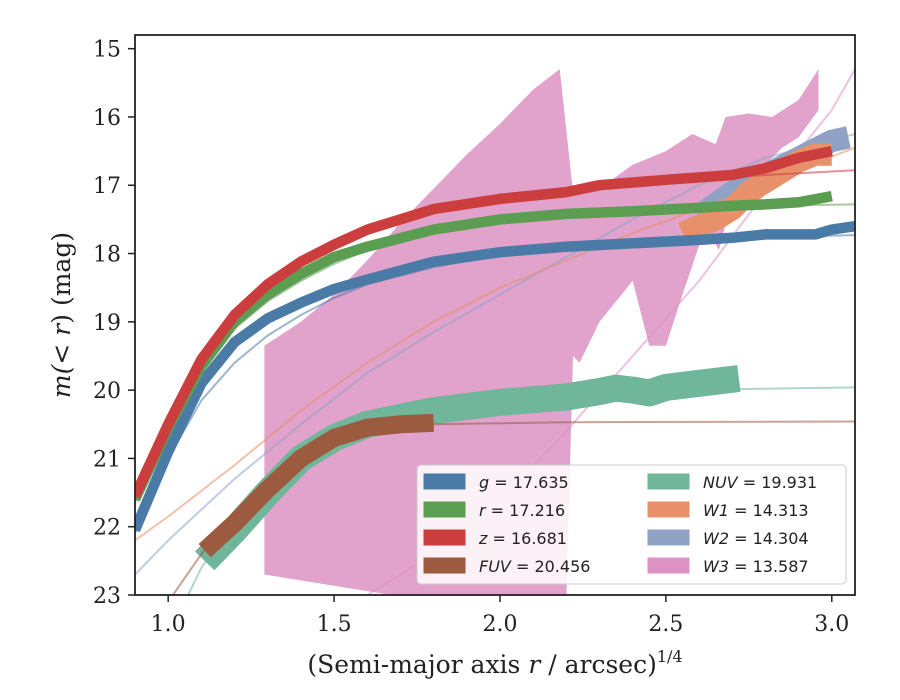 This screenshot has height=700, width=900. Describe the element at coordinates (61, 343) in the screenshot. I see `y-axis-label-var: < r` at that location.